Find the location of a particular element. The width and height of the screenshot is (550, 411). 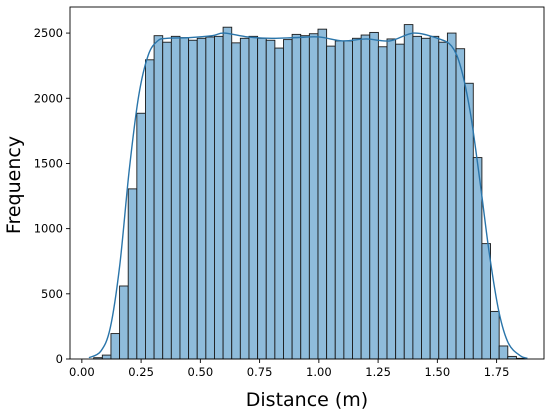

x-tick-label: 0.00 is located at coordinates (82, 372).